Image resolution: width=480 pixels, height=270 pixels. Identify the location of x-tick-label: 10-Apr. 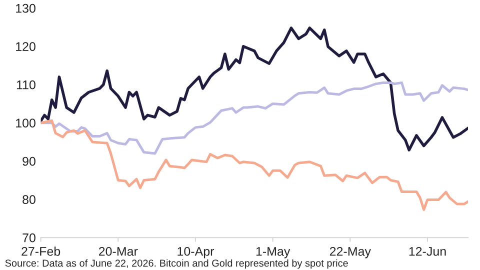
(196, 252).